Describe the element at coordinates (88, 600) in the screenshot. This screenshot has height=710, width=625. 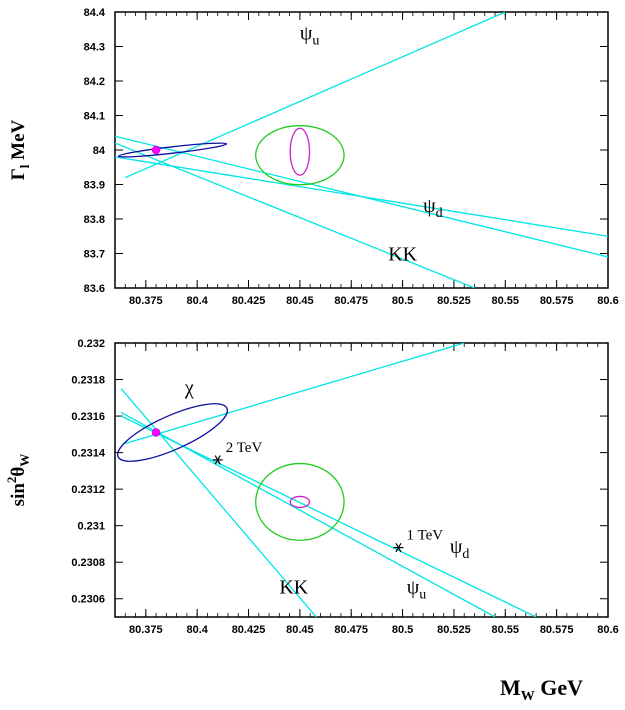
I see `y-tick-label: 0.2306` at that location.